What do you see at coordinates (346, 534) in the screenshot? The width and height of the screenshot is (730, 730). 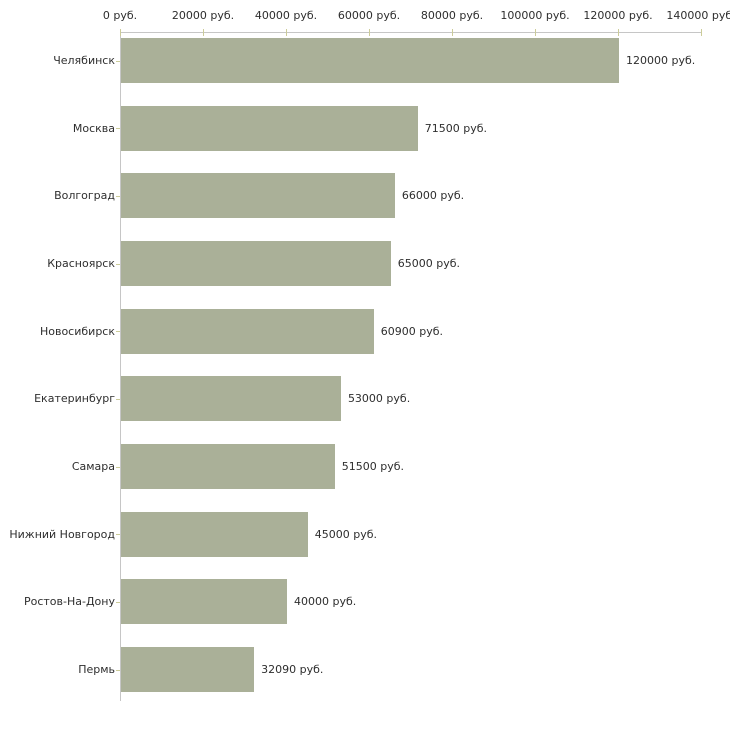 I see `value-label: 45000 руб.` at bounding box center [346, 534].